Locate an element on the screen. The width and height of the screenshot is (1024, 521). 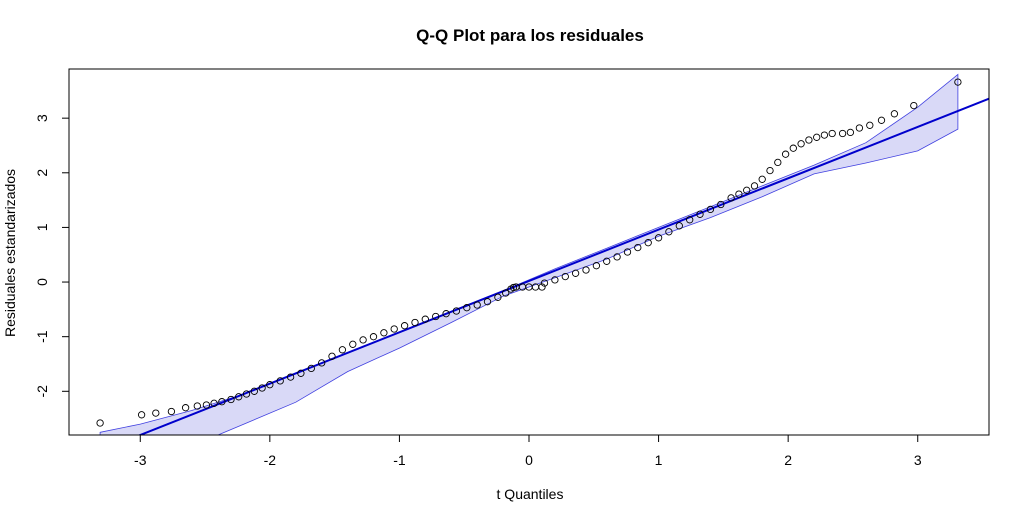
y-tick-label: 0 is located at coordinates (42, 282).